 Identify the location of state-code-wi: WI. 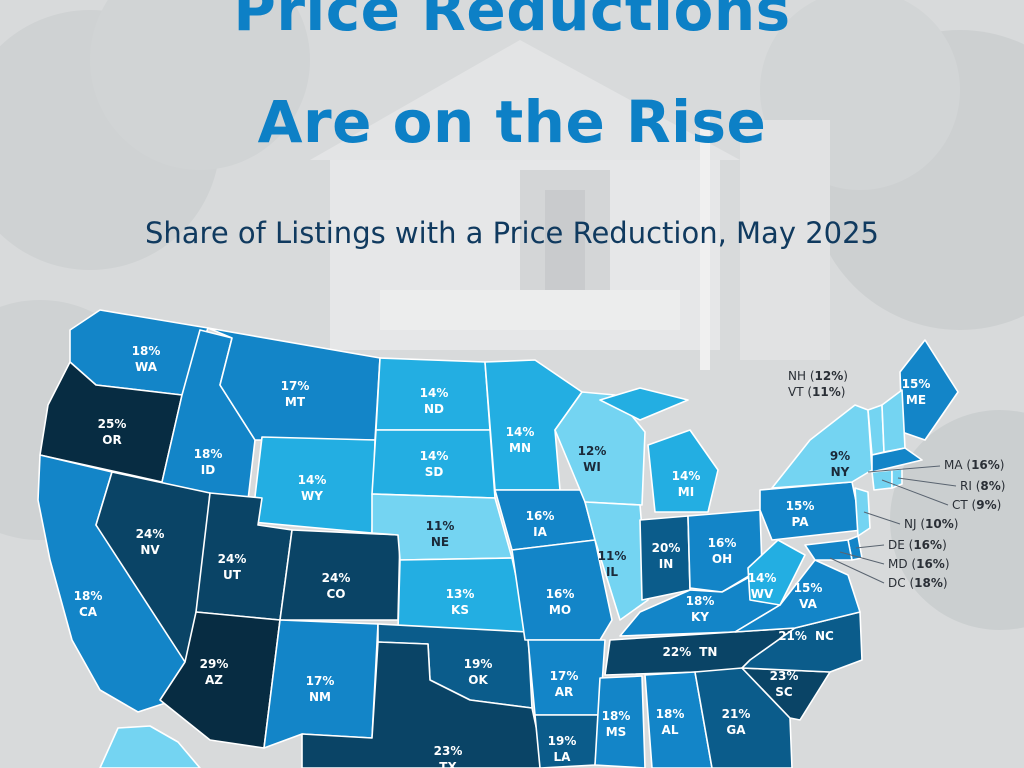
(592, 467).